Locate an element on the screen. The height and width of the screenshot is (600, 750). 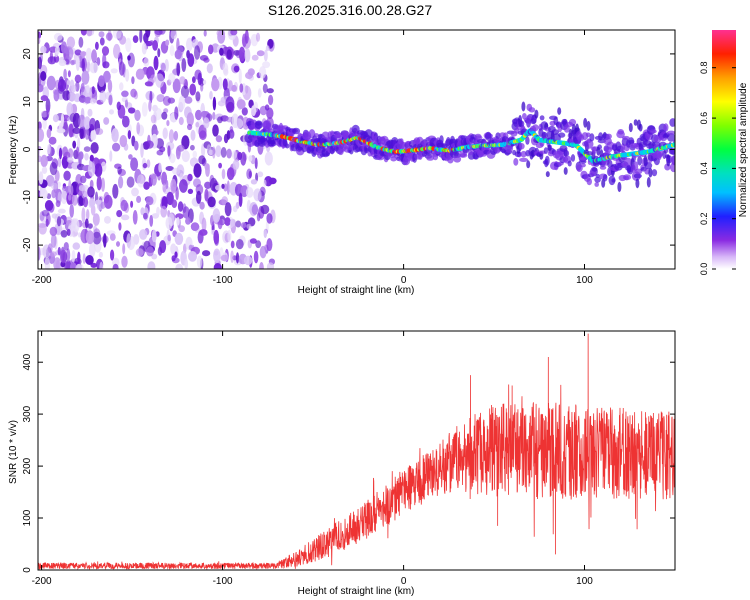
x-tick-label: 0 is located at coordinates (404, 581).